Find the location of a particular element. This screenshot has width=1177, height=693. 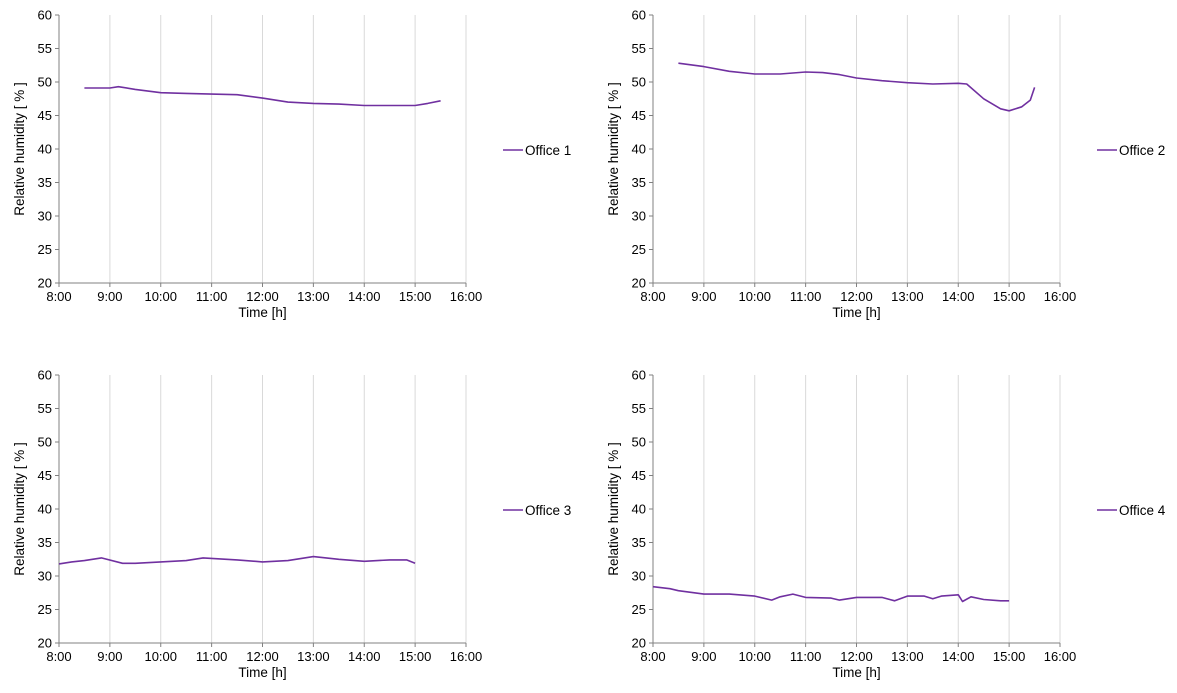

legend-label: Office 4 is located at coordinates (1142, 510).